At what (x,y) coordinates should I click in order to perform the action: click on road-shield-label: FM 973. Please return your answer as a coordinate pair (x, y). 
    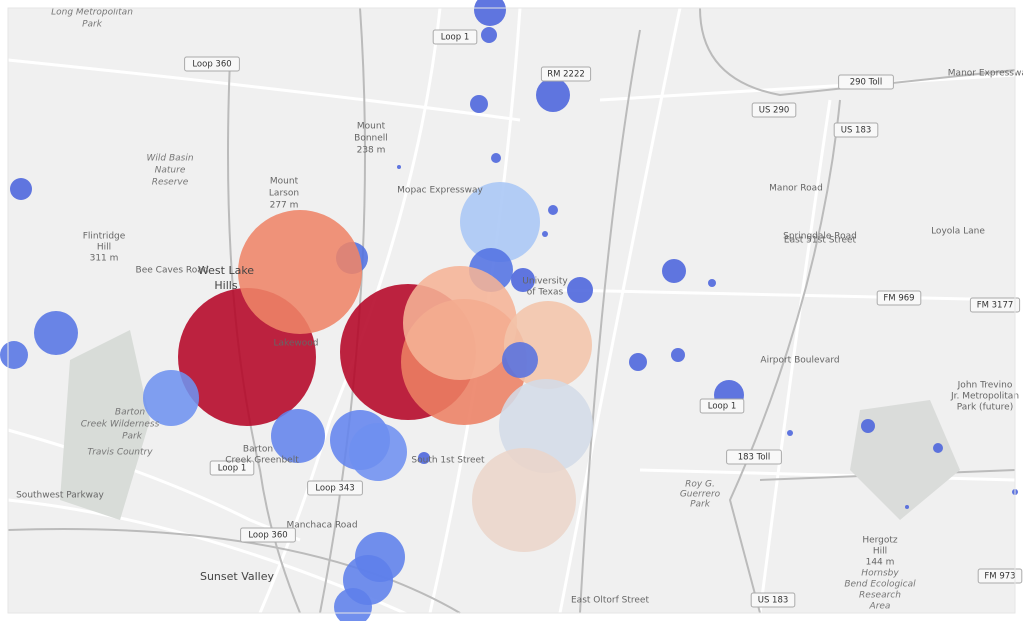
    Looking at the image, I should click on (999, 577).